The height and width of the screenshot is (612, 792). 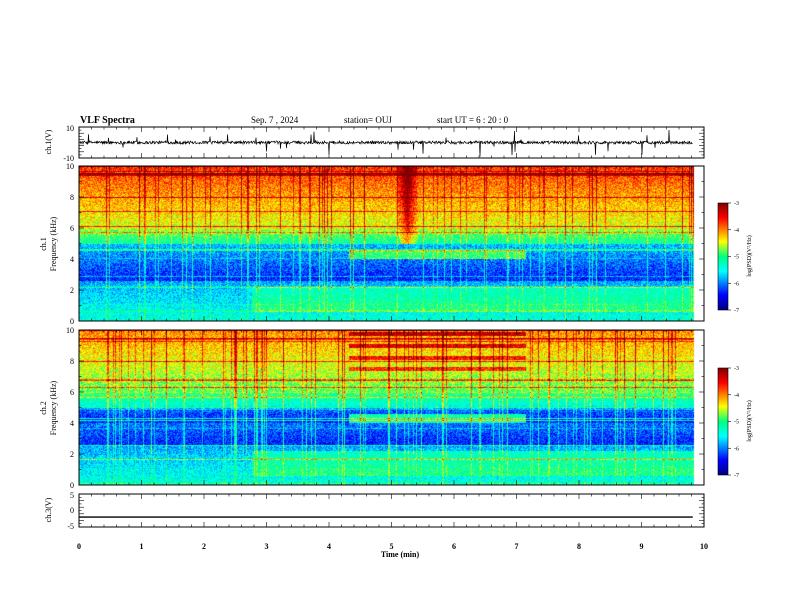 What do you see at coordinates (48, 509) in the screenshot?
I see `ch3-waveform-ylabel: ch.3(V)` at bounding box center [48, 509].